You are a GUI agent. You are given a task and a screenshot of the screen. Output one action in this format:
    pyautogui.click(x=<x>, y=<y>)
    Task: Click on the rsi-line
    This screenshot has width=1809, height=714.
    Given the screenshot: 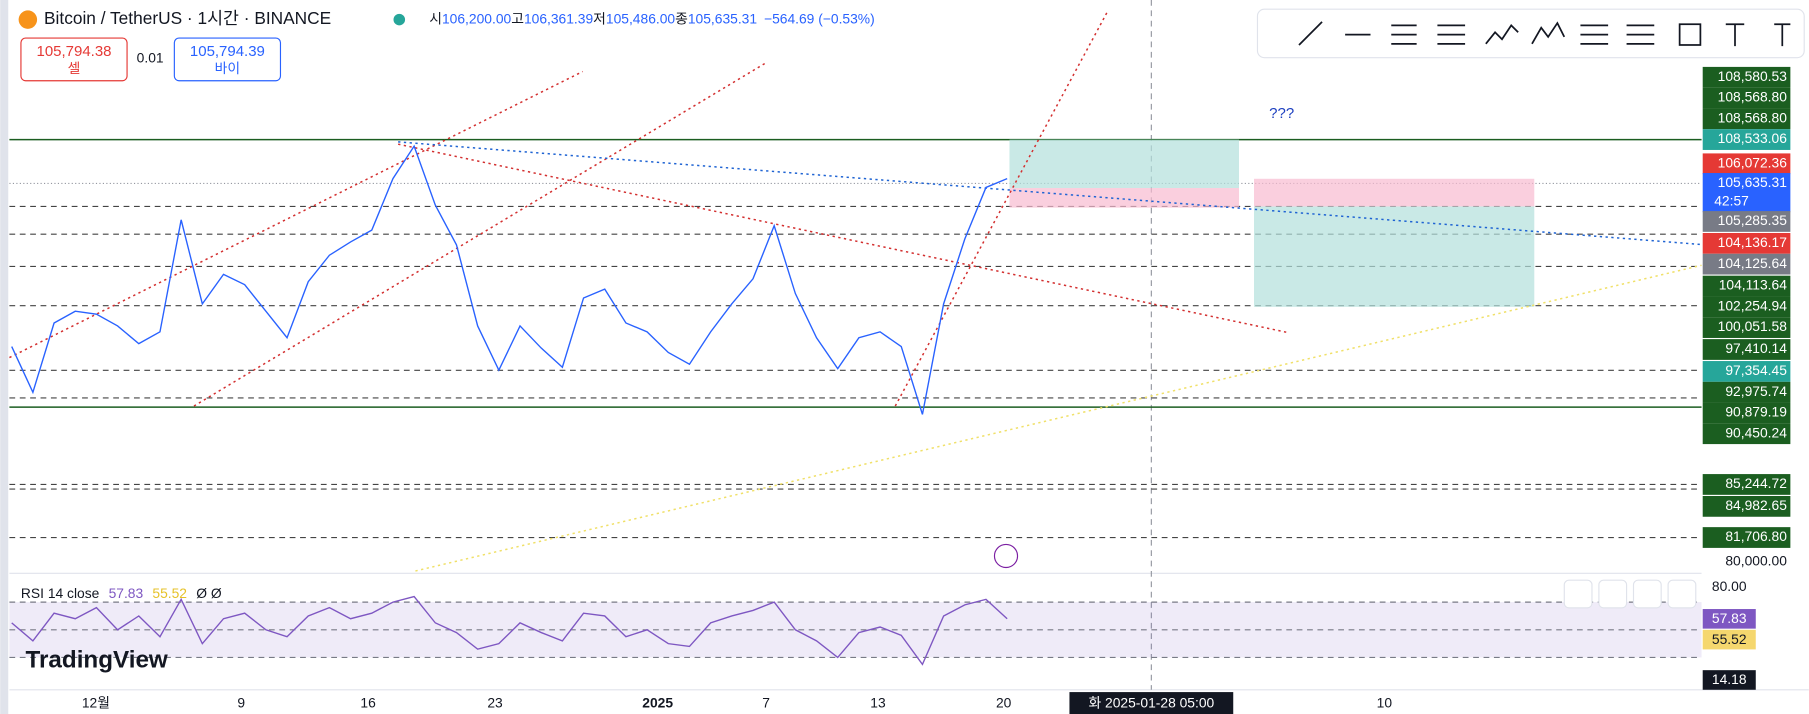 What is the action you would take?
    pyautogui.click(x=509, y=630)
    